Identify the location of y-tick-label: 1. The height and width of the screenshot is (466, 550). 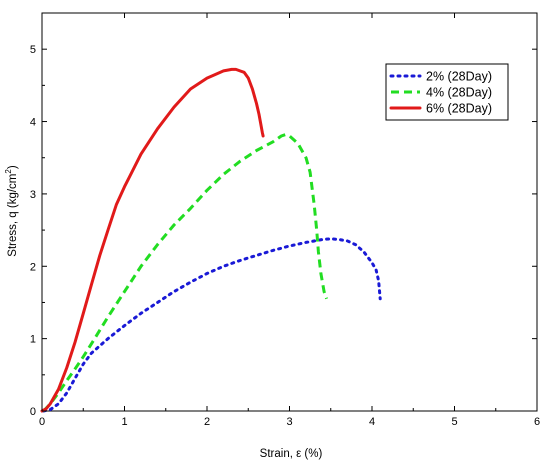
(33, 340).